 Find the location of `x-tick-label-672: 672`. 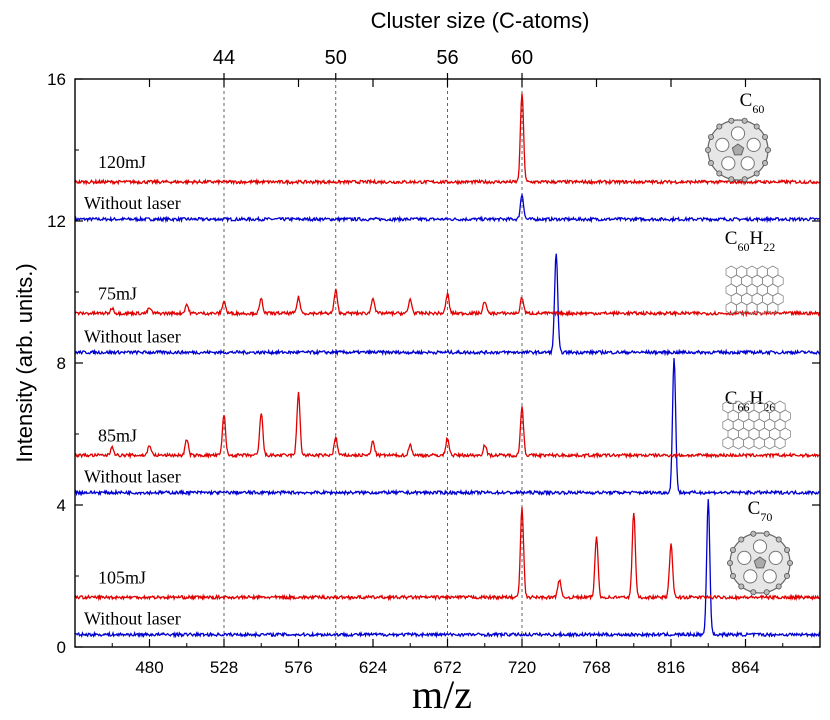

x-tick-label-672: 672 is located at coordinates (447, 667).